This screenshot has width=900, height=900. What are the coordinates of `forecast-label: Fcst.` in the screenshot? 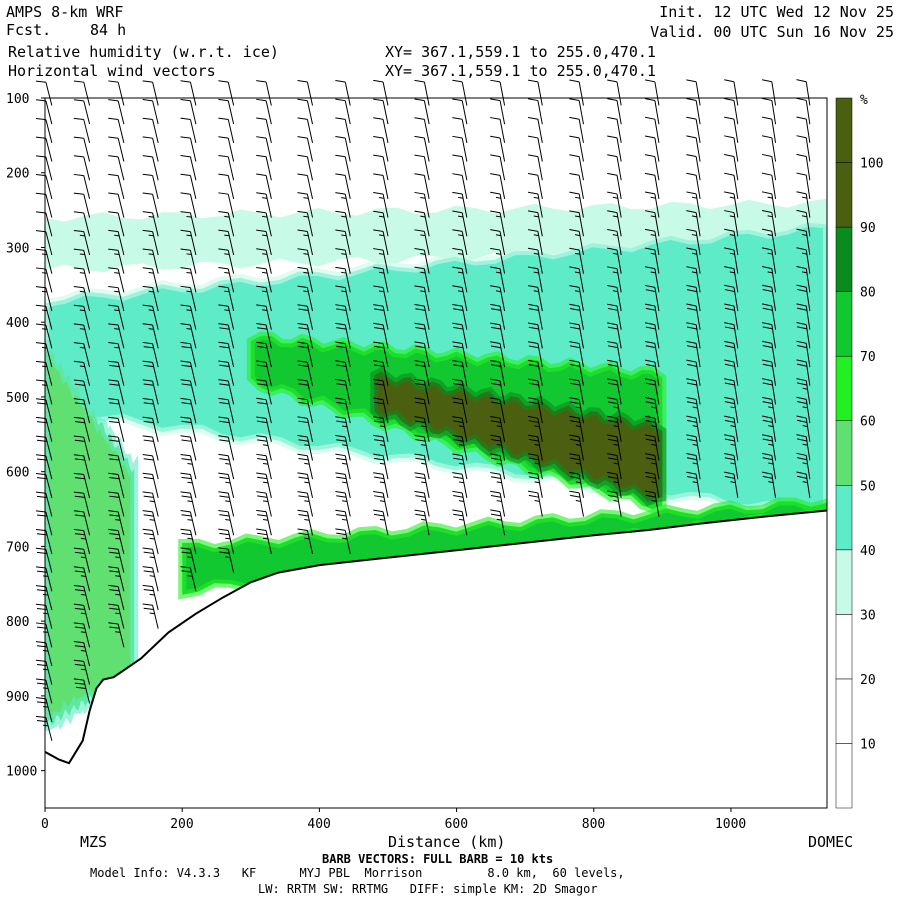 It's located at (29, 30).